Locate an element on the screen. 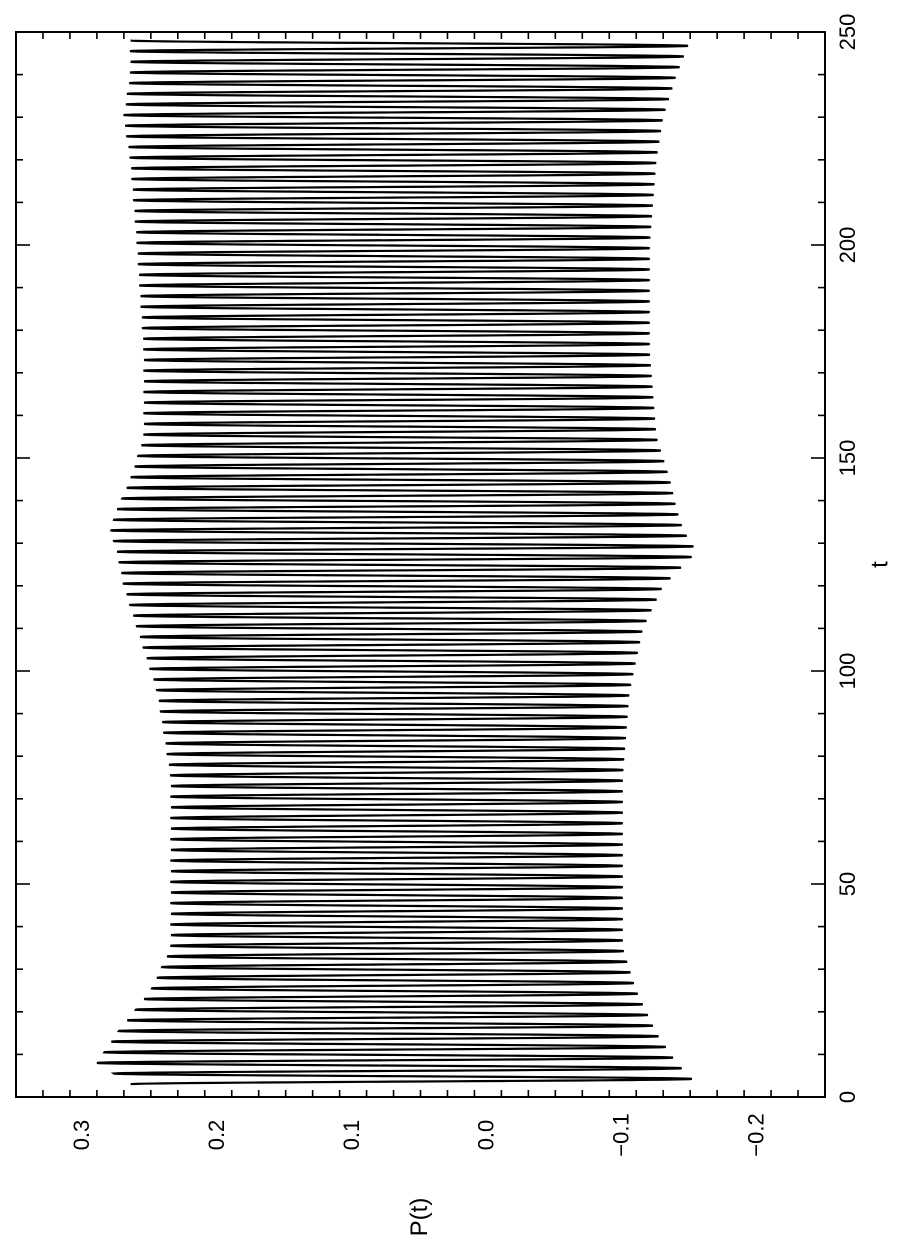  p-tick-label: 0.1 is located at coordinates (351, 1135).